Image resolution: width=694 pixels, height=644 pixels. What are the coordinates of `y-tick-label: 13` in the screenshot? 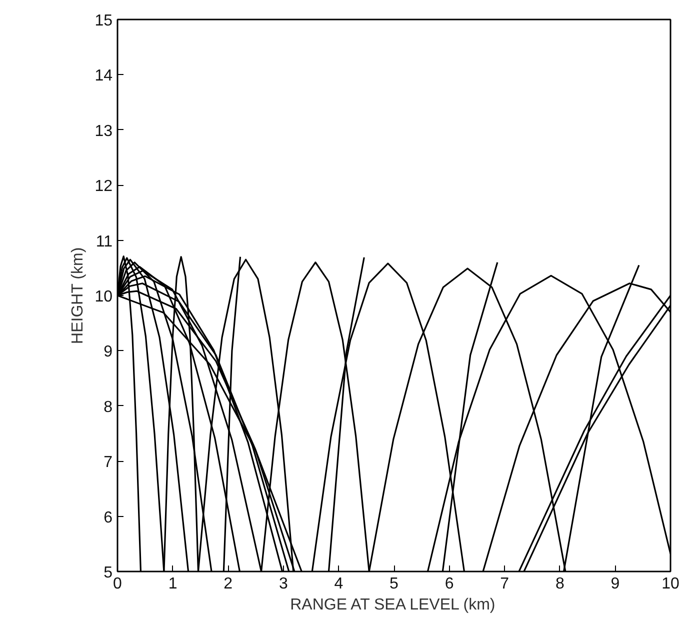 It's located at (103, 131).